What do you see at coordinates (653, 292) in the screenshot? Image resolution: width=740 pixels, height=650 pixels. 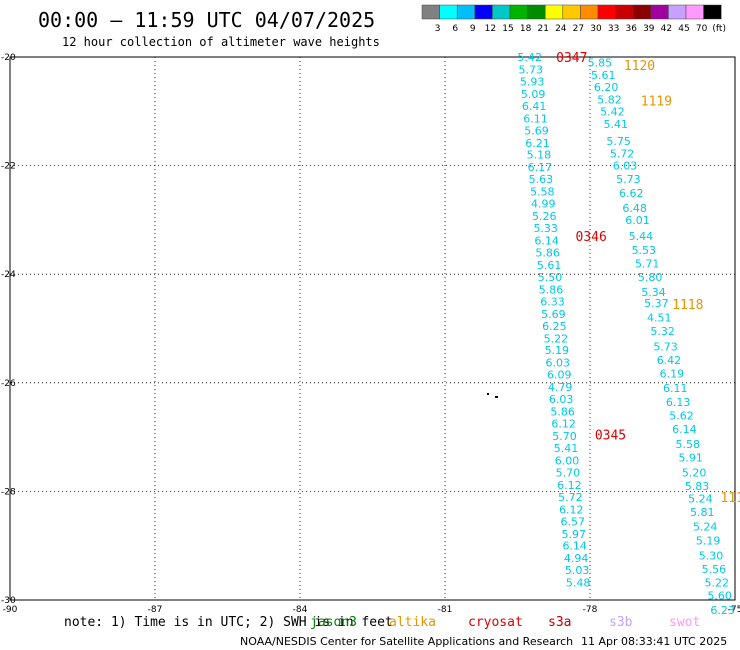 I see `wave-height-point: 5.34` at bounding box center [653, 292].